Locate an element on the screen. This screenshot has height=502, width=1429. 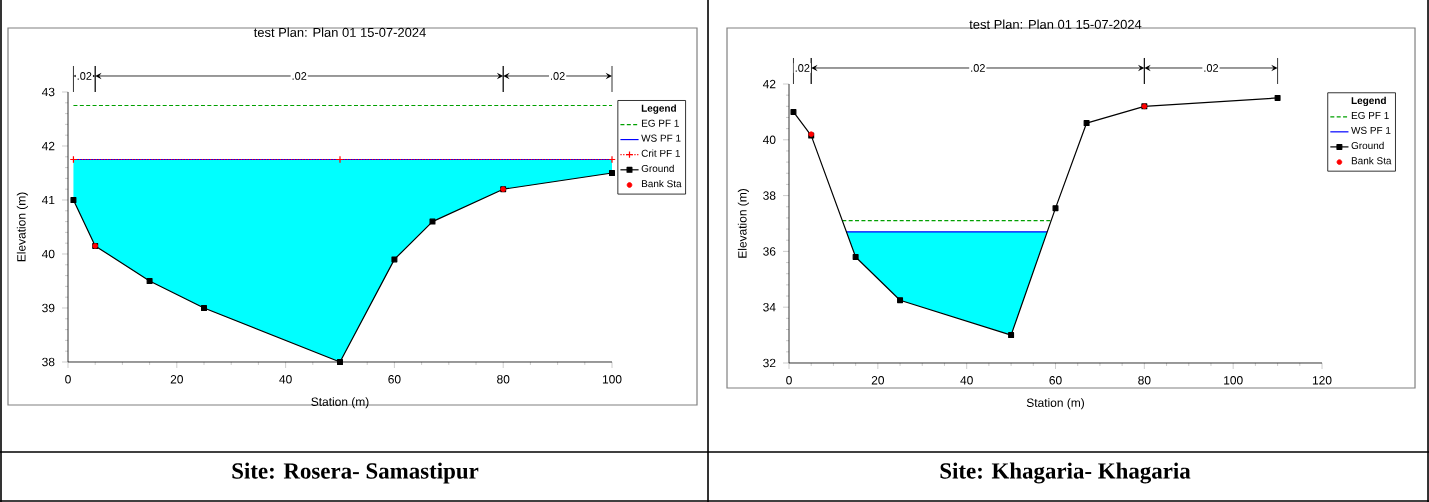
y-tick-label: 36 is located at coordinates (769, 251).